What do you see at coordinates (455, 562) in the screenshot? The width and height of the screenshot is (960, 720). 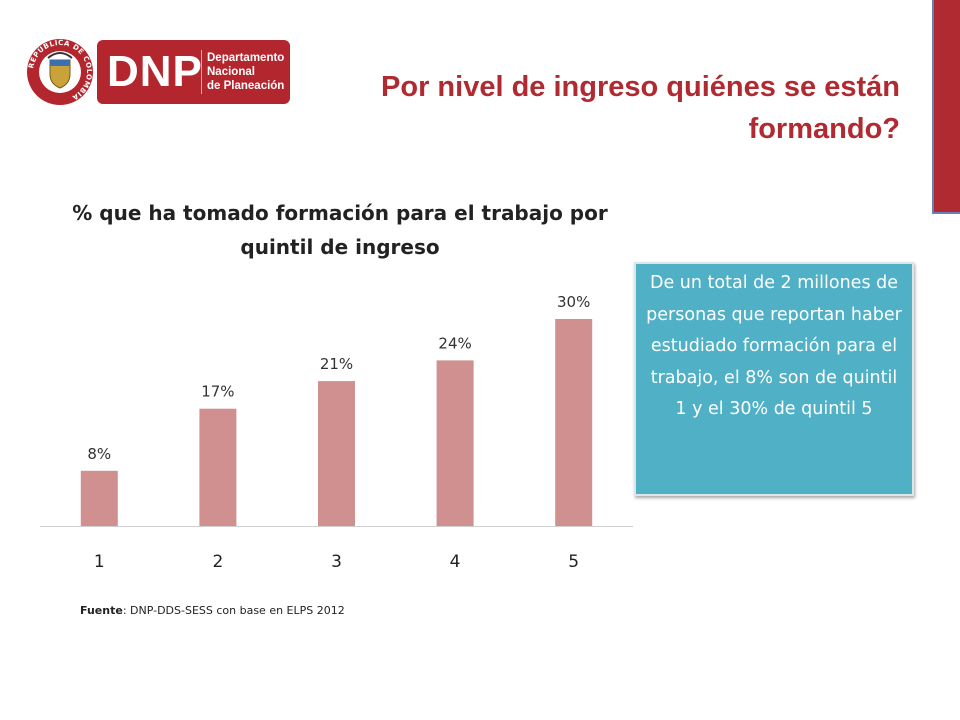 I see `x-tick-label: 4` at bounding box center [455, 562].